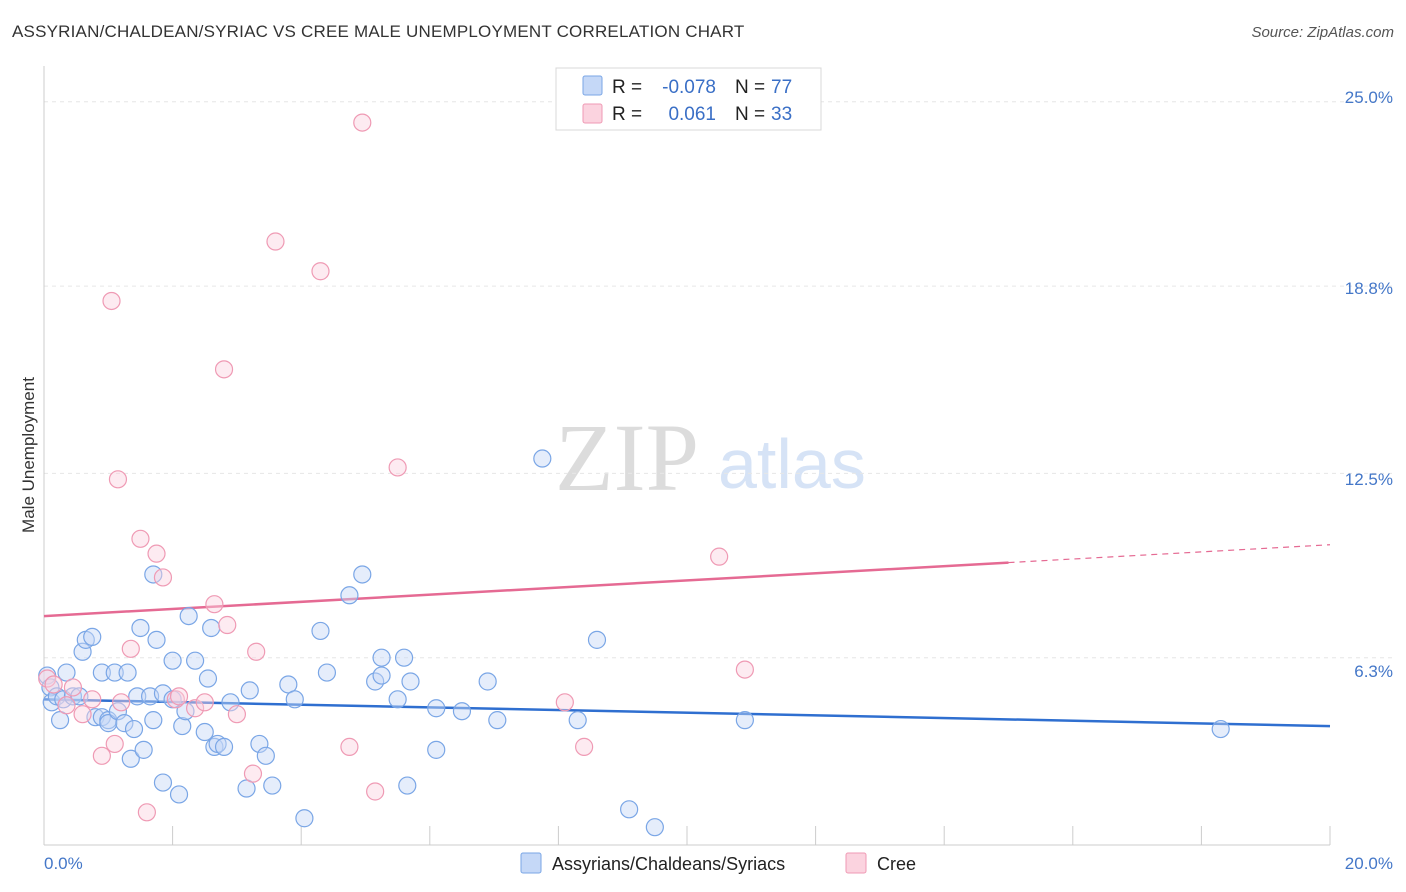  What do you see at coordinates (750, 114) in the screenshot?
I see `legend-n-label-2: N =` at bounding box center [750, 114].